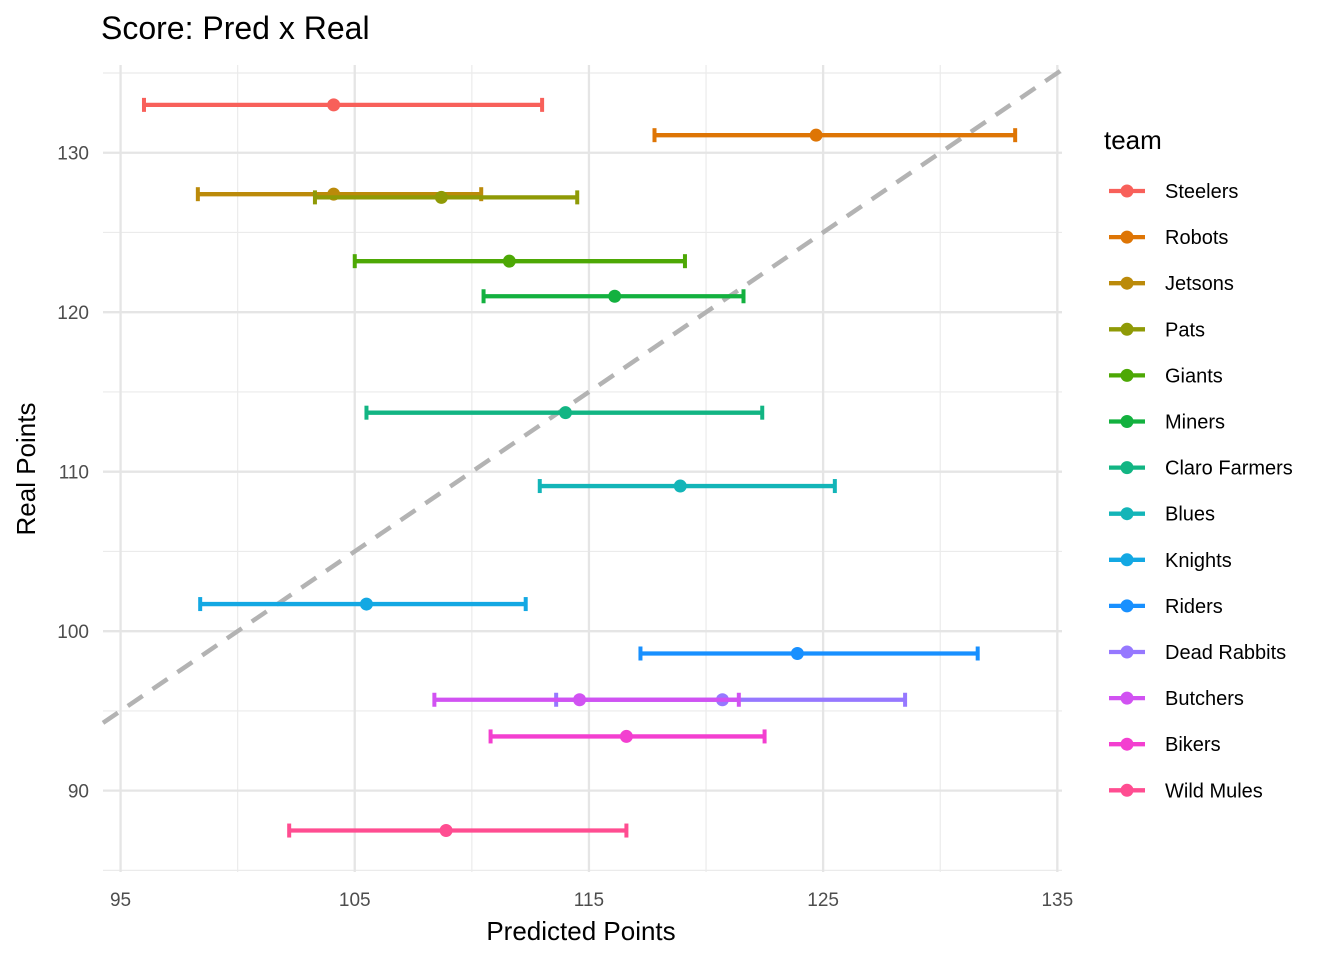  What do you see at coordinates (1204, 699) in the screenshot?
I see `legend-label: Butchers` at bounding box center [1204, 699].